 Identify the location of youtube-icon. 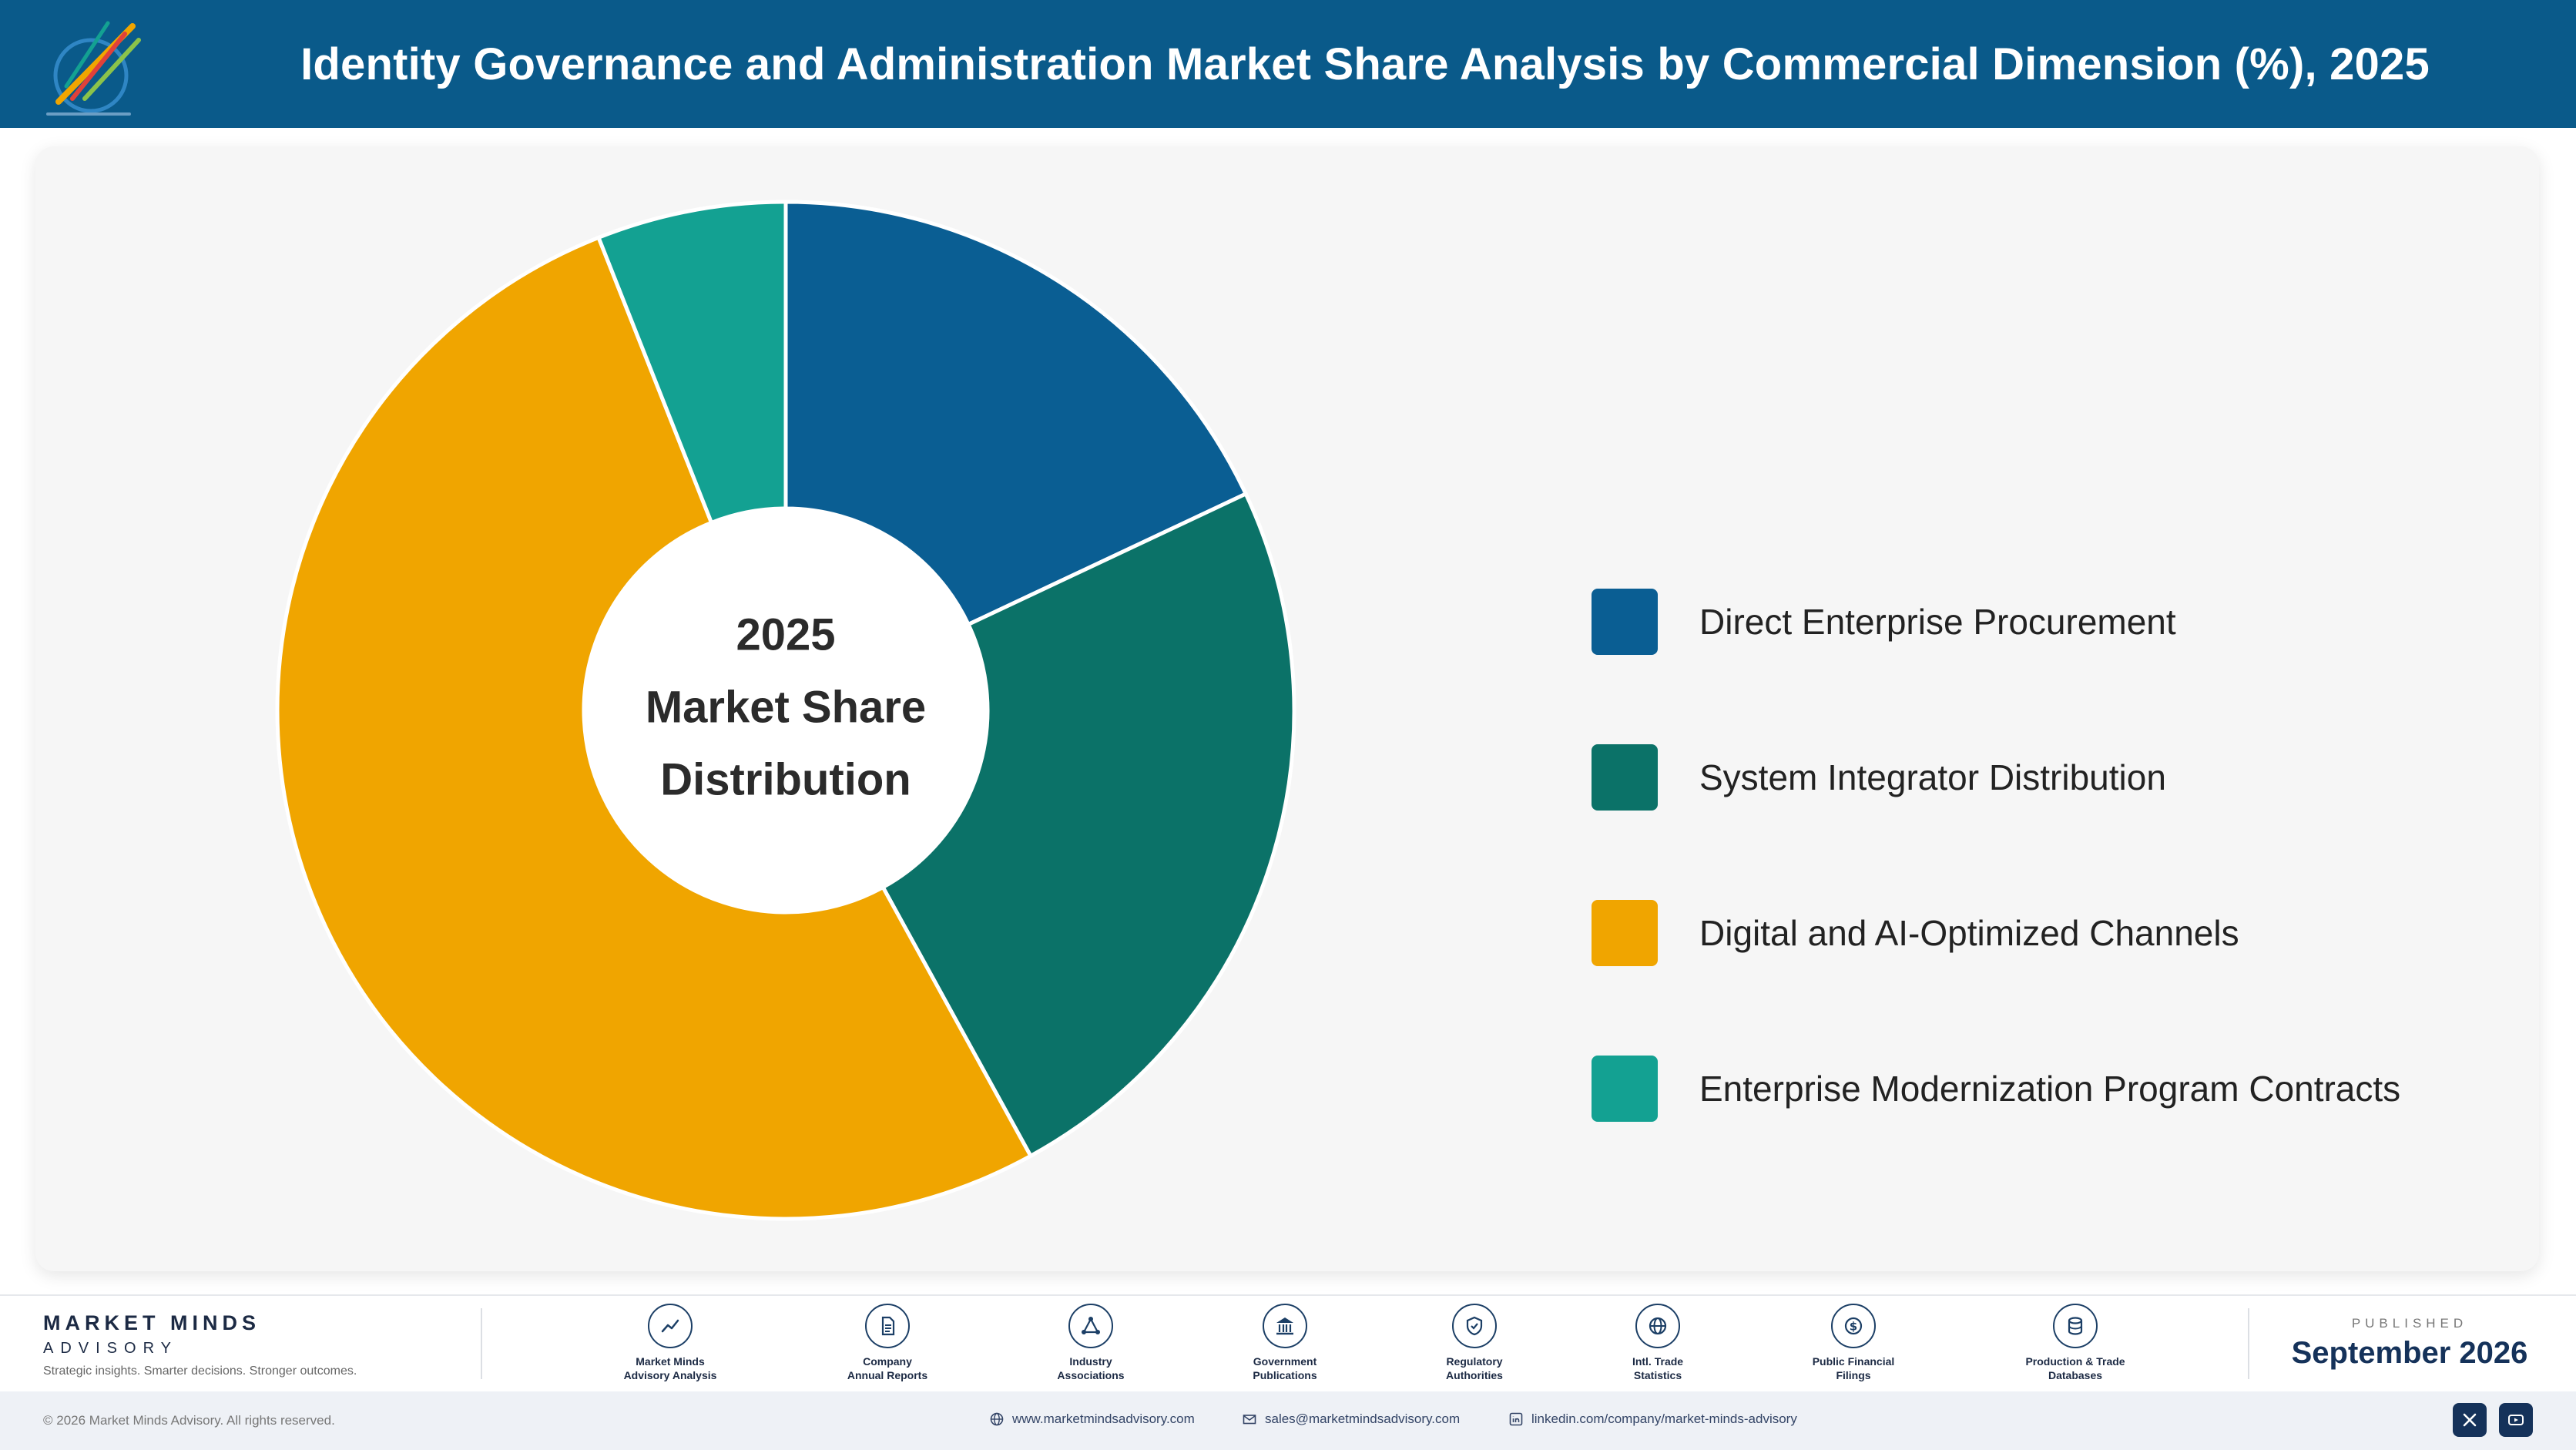
(2516, 1420).